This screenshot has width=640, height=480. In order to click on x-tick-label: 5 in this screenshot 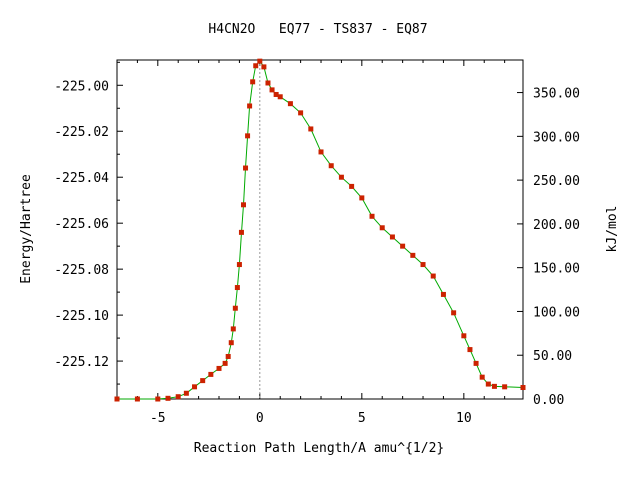, I will do `click(362, 418)`.